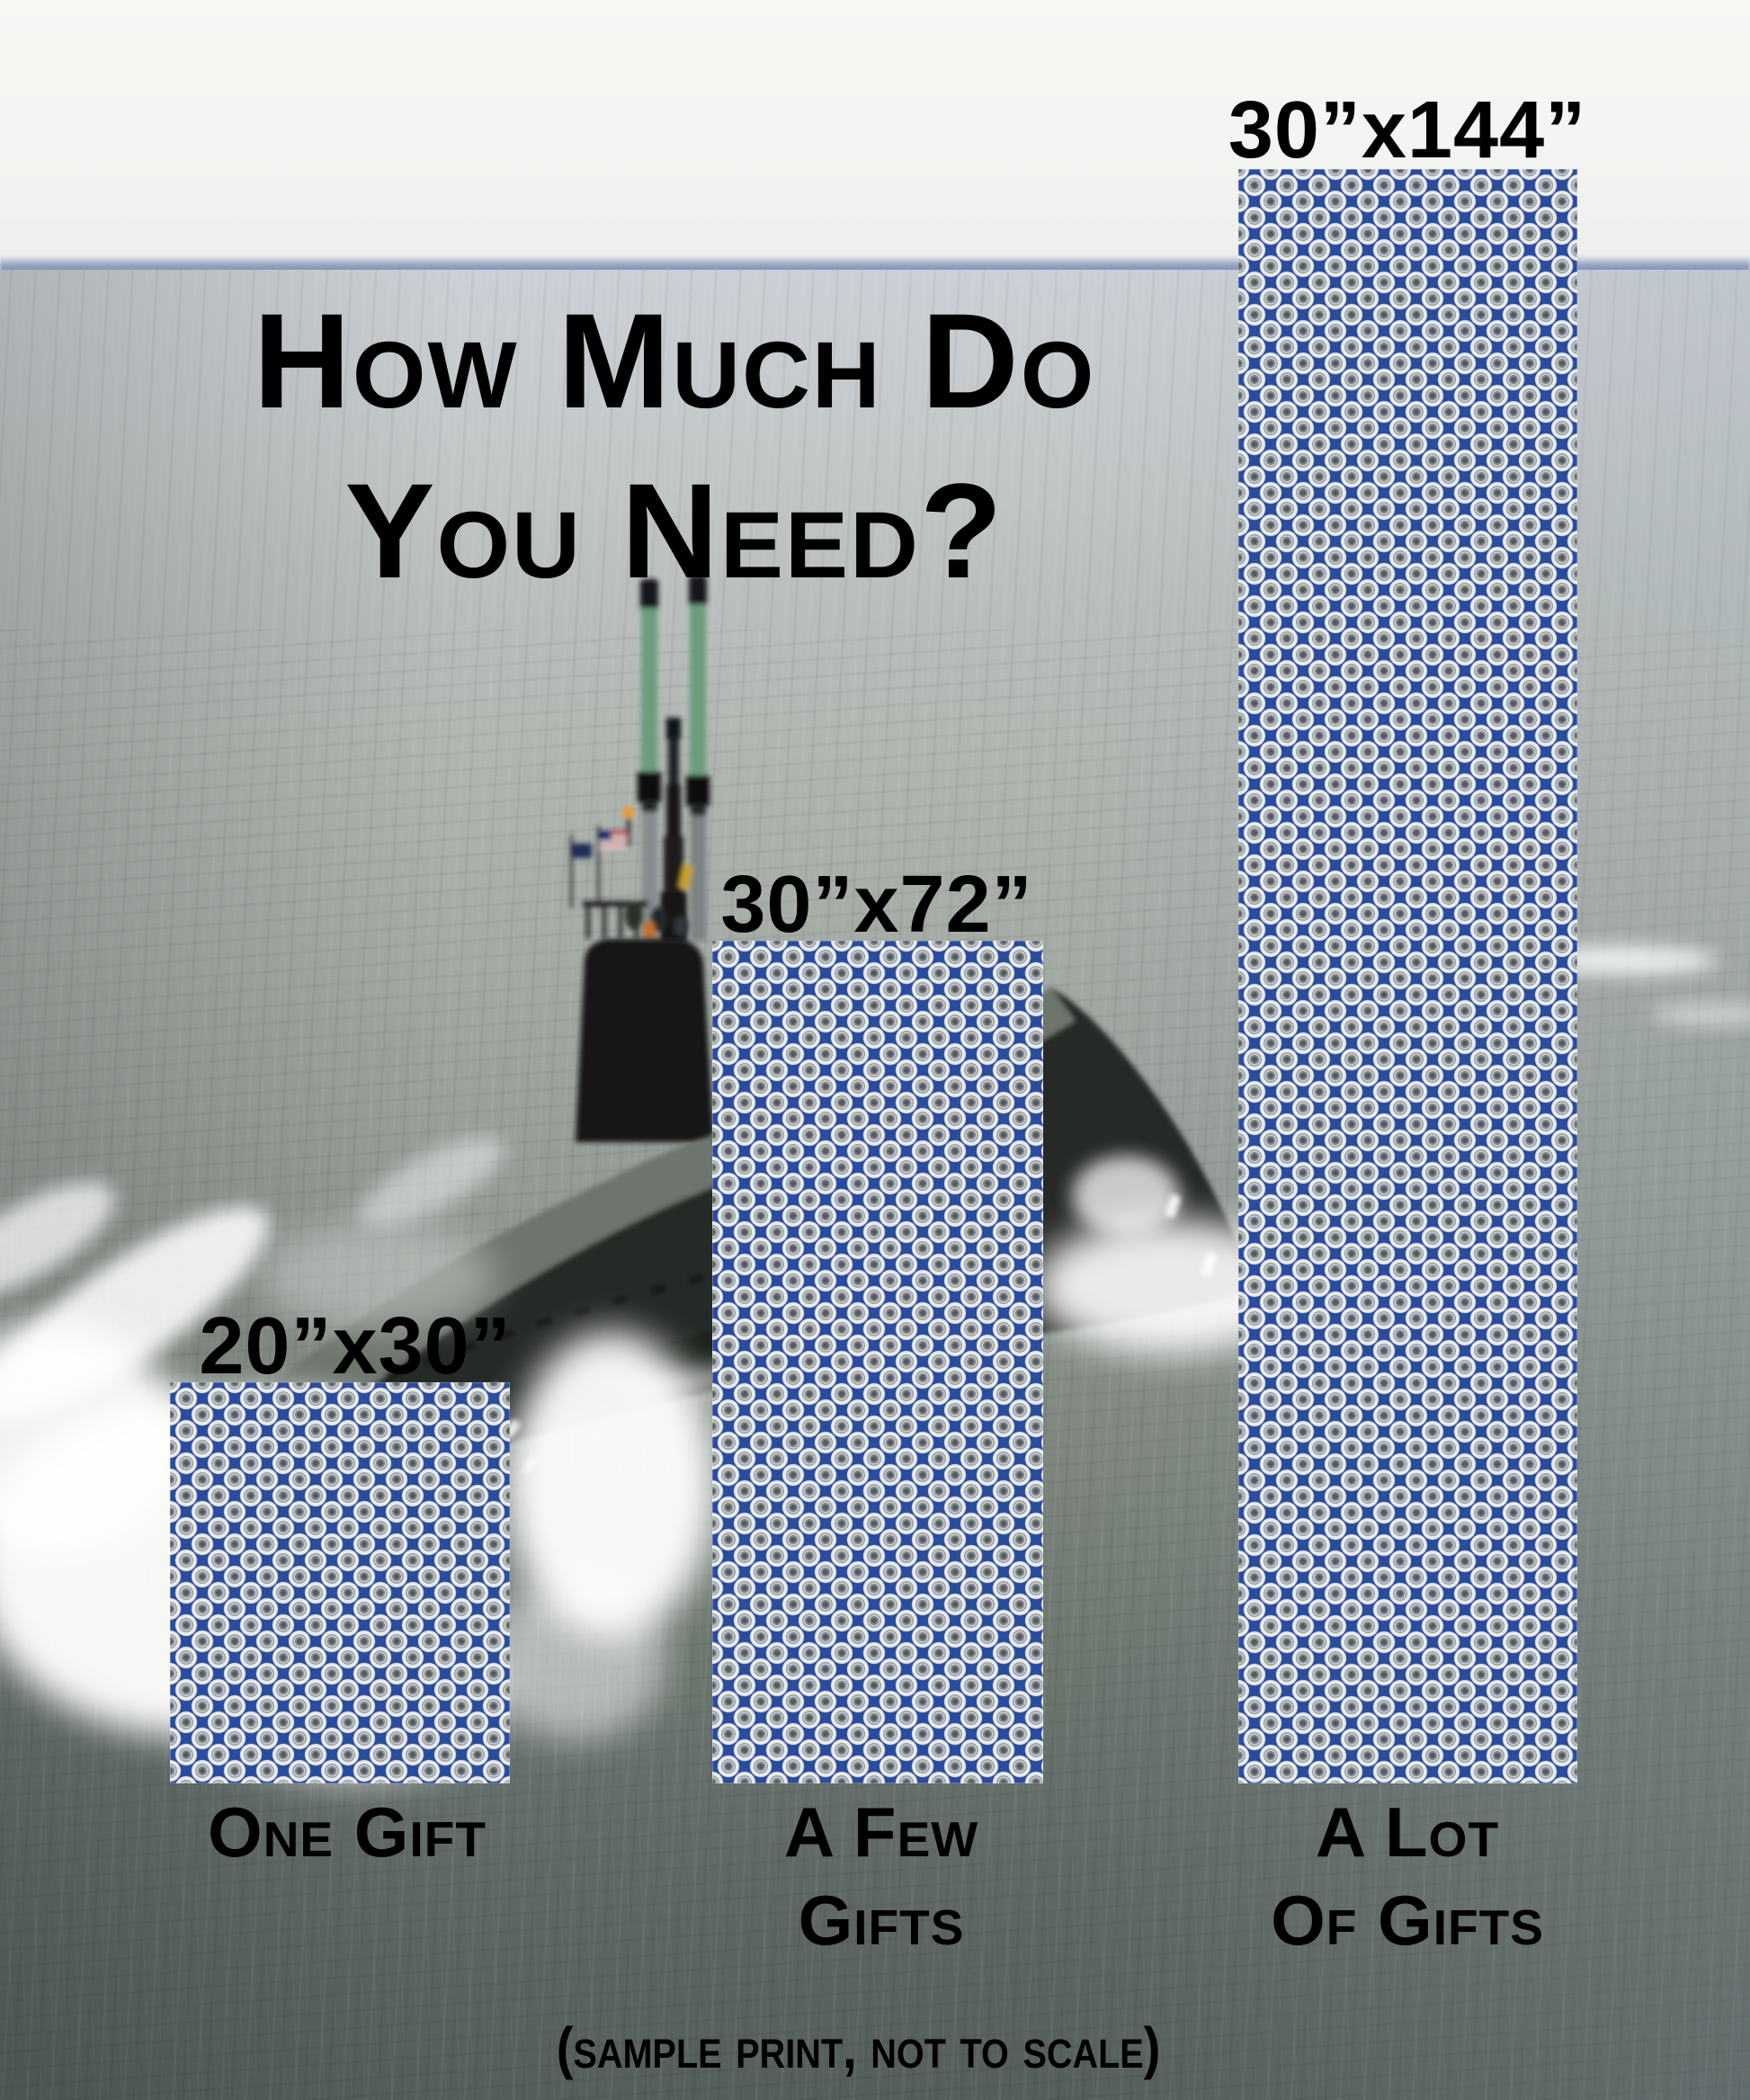 The width and height of the screenshot is (1750, 2100). What do you see at coordinates (340, 1582) in the screenshot?
I see `wrapping-paper-swatch-20x30` at bounding box center [340, 1582].